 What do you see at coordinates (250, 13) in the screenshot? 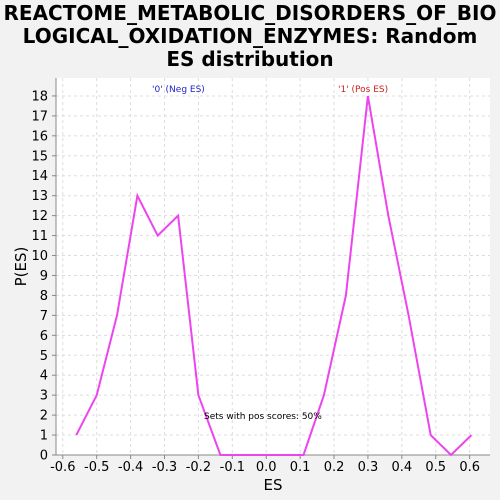
I see `title-line-1: REACTOME_METABOLIC_DISORDERS_OF_BIO` at bounding box center [250, 13].